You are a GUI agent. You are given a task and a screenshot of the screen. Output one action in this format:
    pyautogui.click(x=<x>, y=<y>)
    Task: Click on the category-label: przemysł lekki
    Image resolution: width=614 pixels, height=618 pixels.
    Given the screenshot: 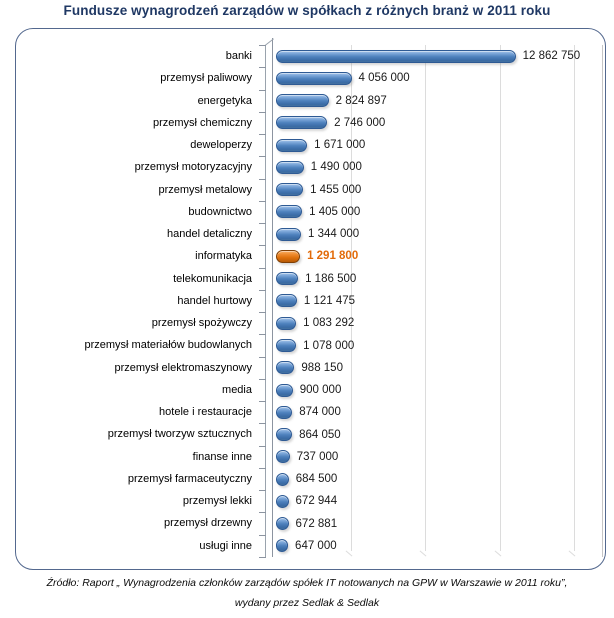 What is the action you would take?
    pyautogui.click(x=217, y=501)
    